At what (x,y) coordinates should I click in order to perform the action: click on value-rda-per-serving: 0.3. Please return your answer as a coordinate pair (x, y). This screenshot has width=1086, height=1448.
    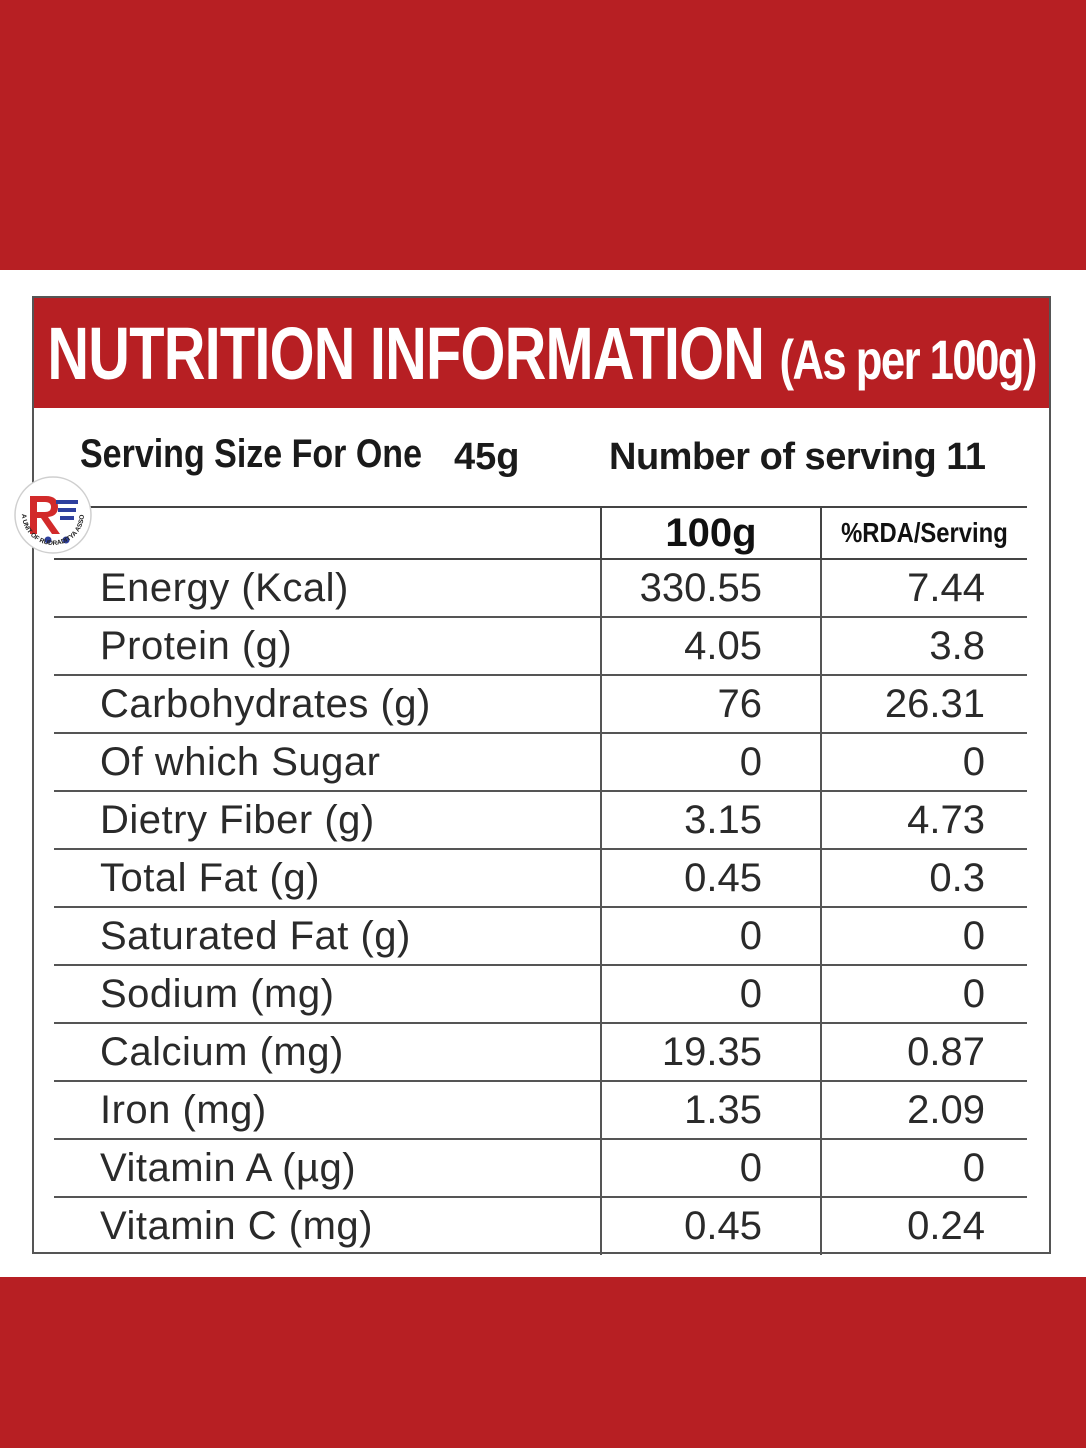
    Looking at the image, I should click on (957, 877).